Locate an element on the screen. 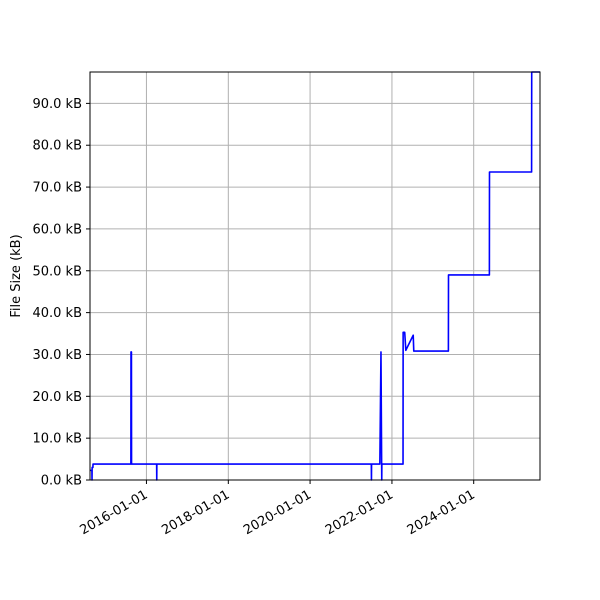 The height and width of the screenshot is (600, 600). x-tick-label: 2024-01-01 is located at coordinates (441, 512).